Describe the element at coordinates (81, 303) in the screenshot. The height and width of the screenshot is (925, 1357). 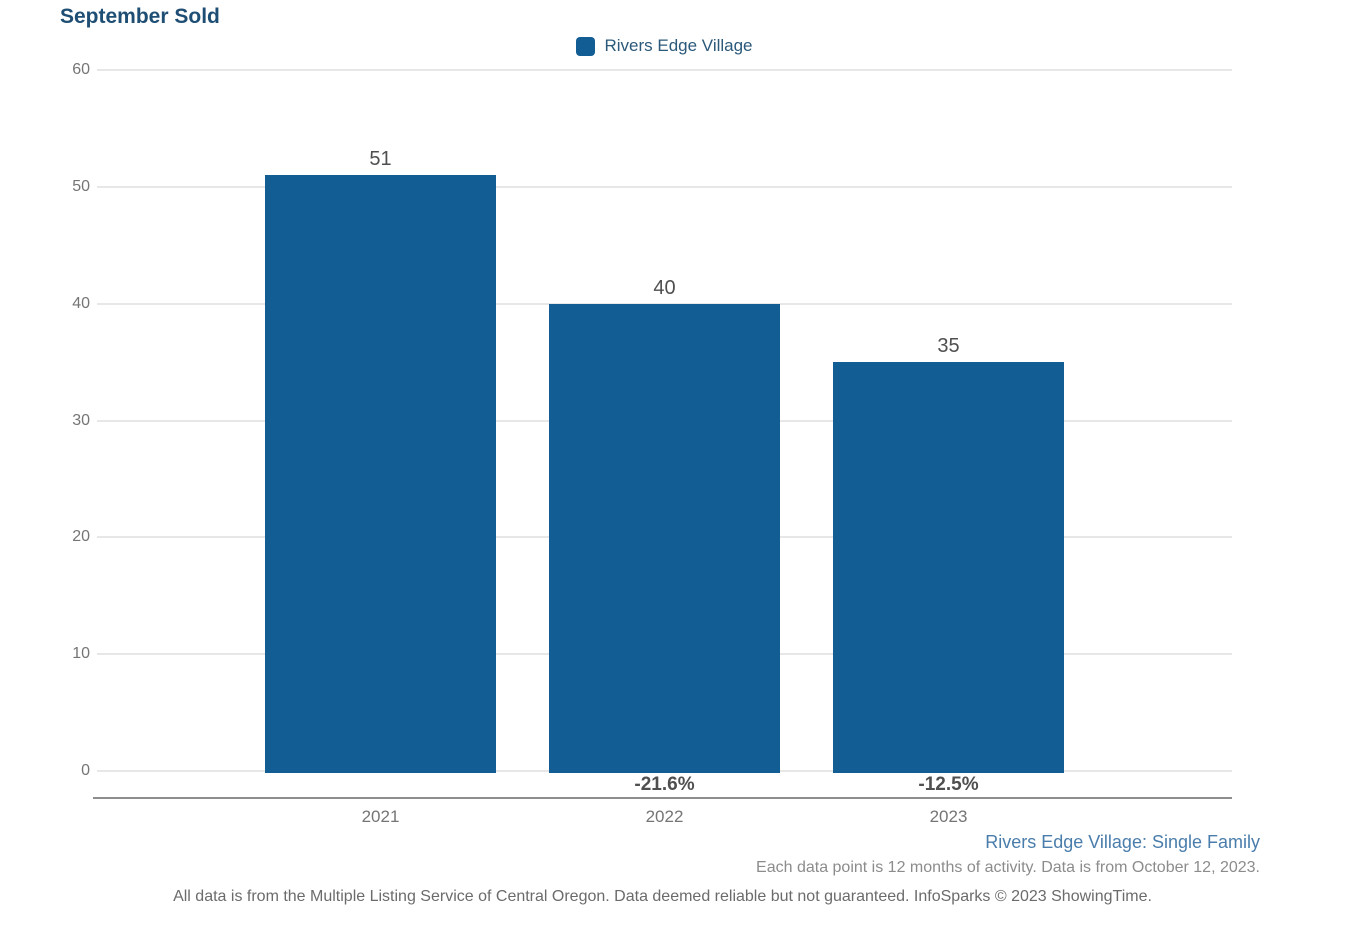
I see `y-tick-label-40: 40` at that location.